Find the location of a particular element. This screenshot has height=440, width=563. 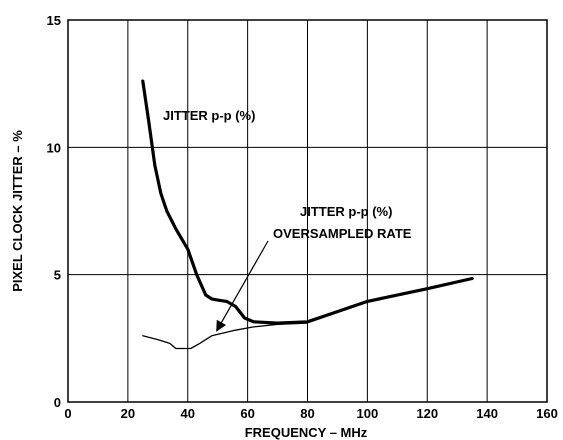

annotation-oversampled-line1: JITTER p-p (%) is located at coordinates (346, 211).